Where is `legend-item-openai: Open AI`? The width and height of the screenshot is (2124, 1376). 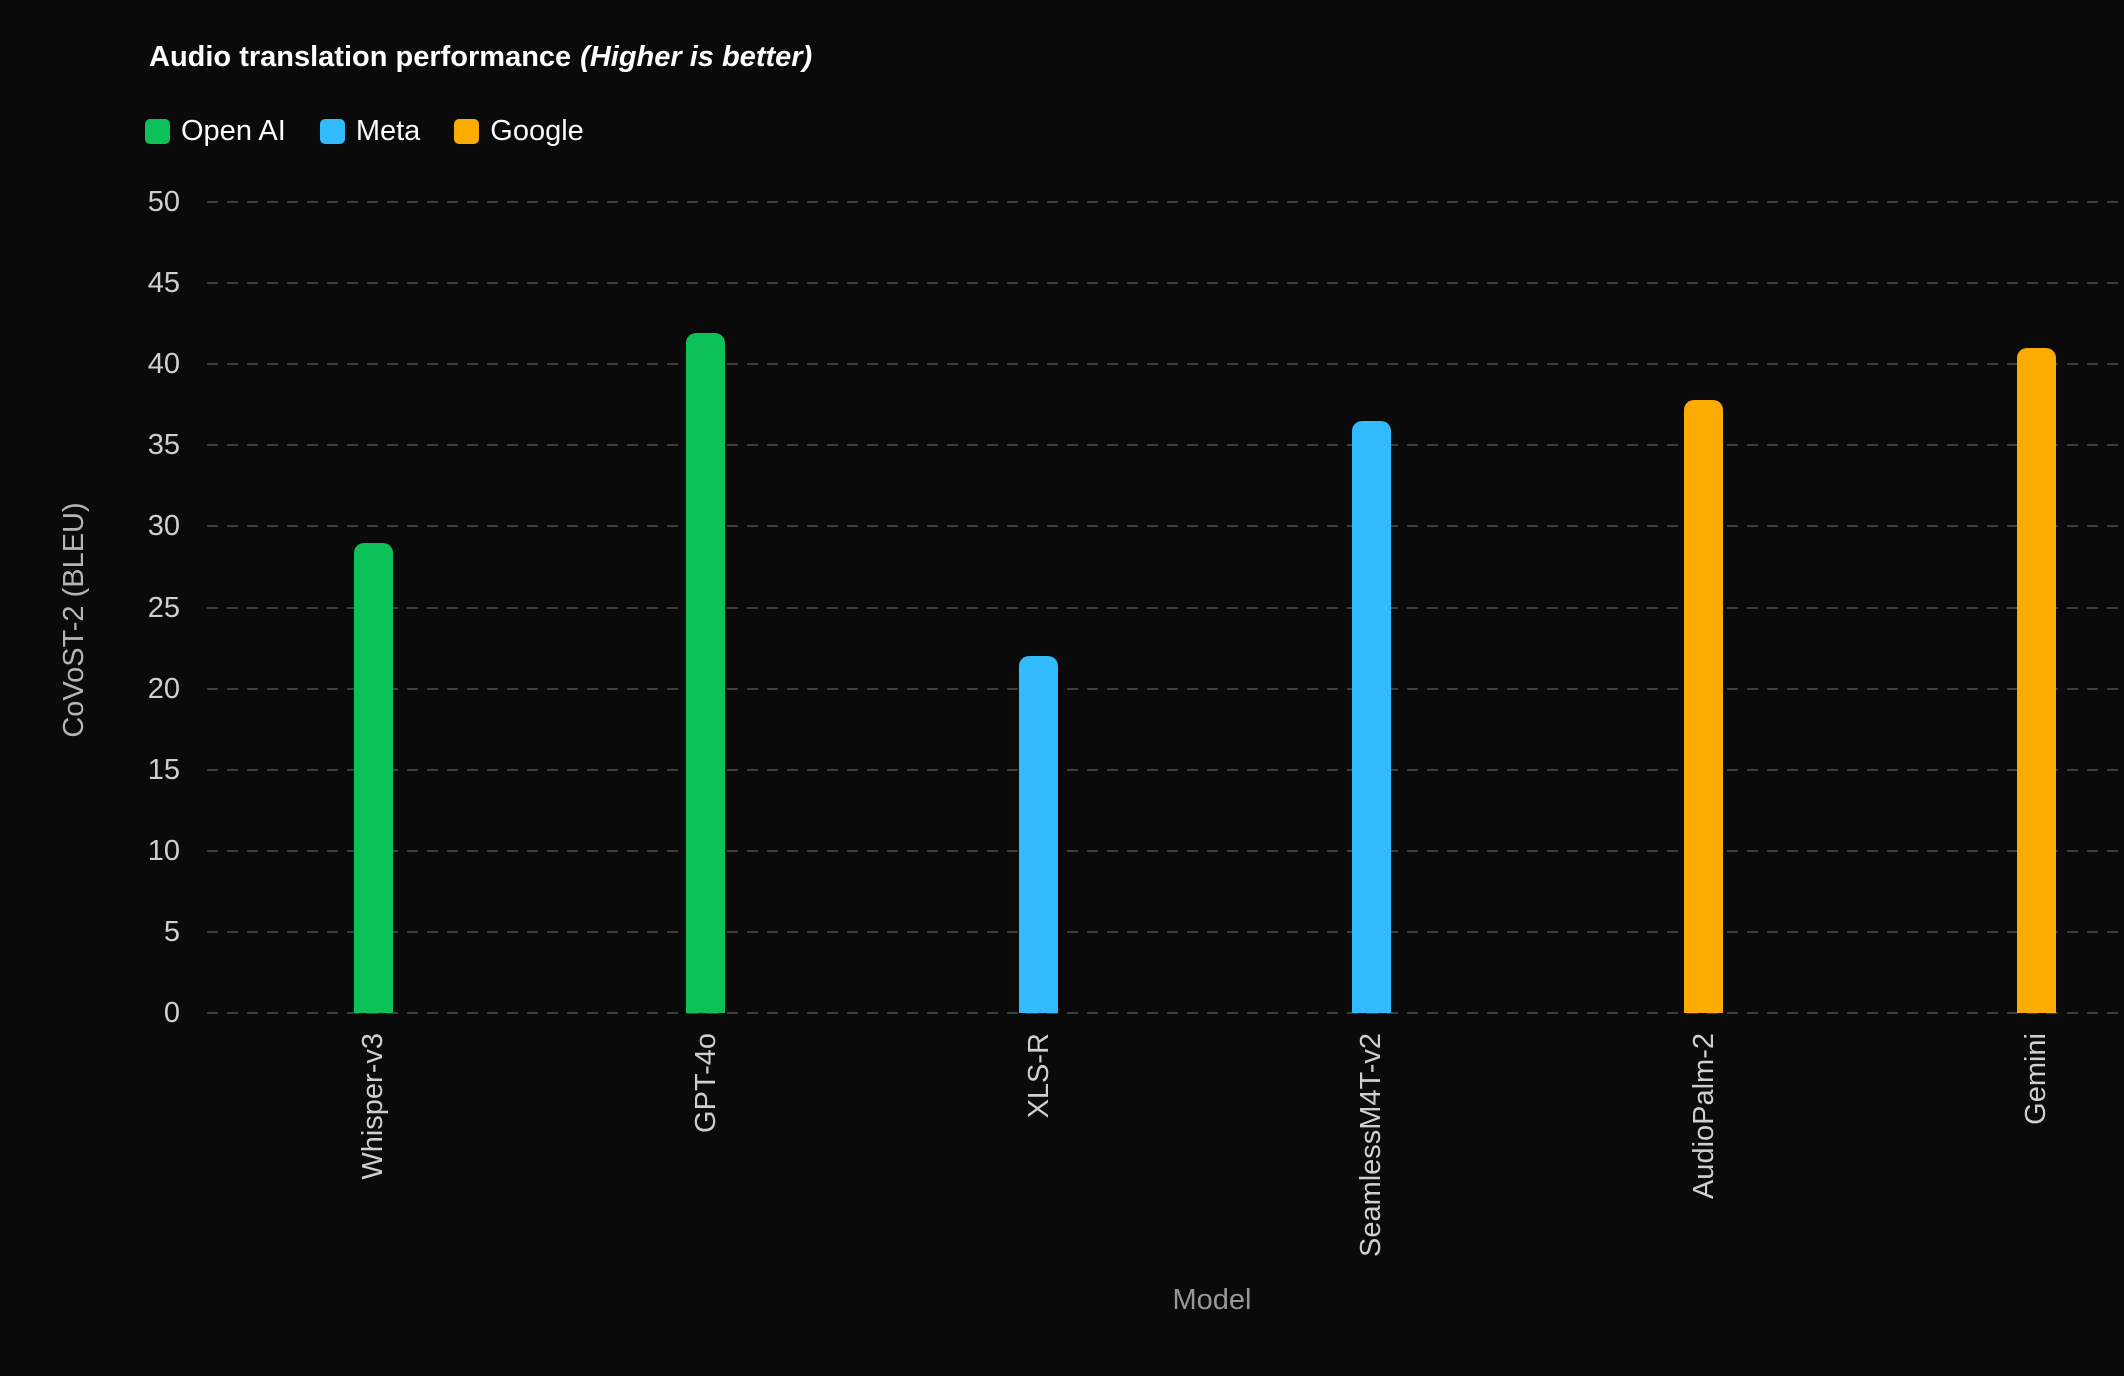
legend-item-openai: Open AI is located at coordinates (215, 131).